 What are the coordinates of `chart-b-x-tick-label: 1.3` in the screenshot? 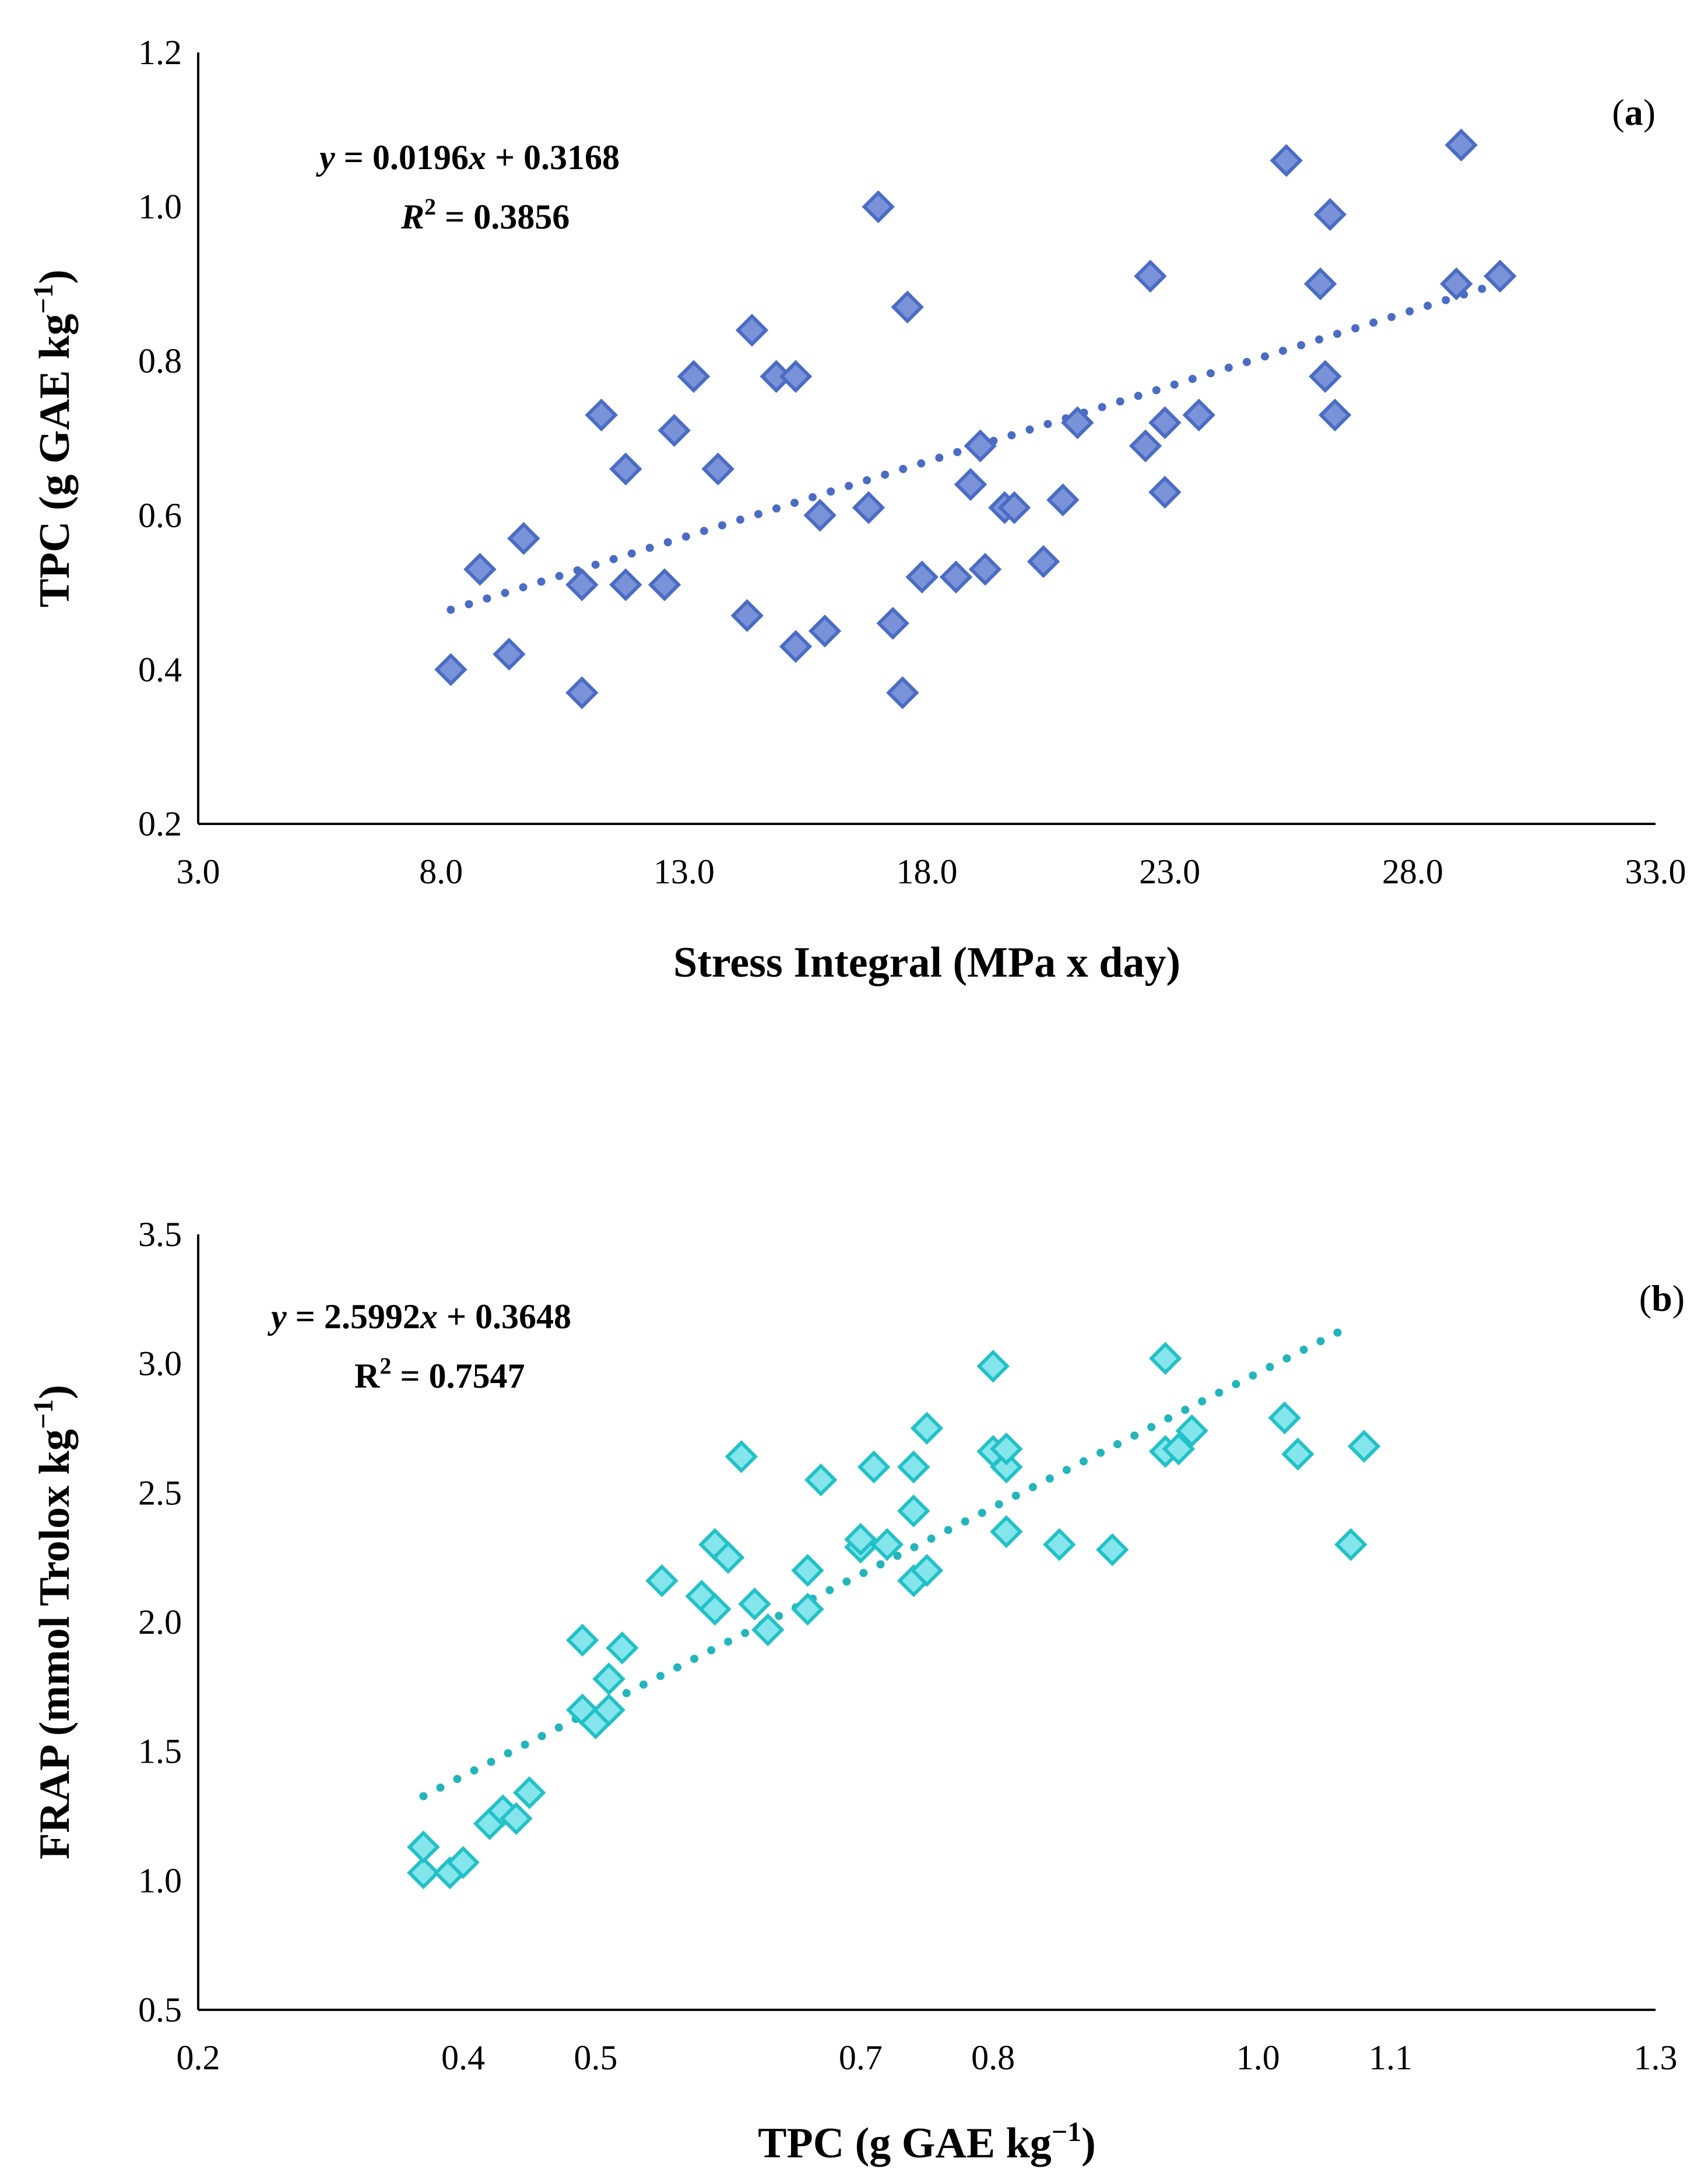 It's located at (1656, 2057).